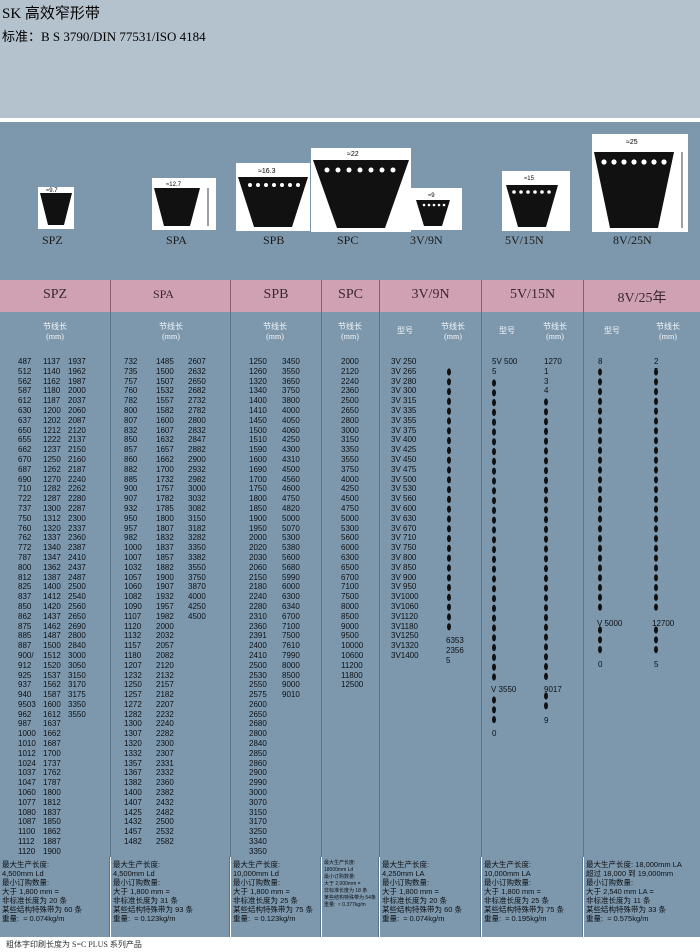  Describe the element at coordinates (426, 240) in the screenshot. I see `diagram-label-3v: 3V/9N` at that location.